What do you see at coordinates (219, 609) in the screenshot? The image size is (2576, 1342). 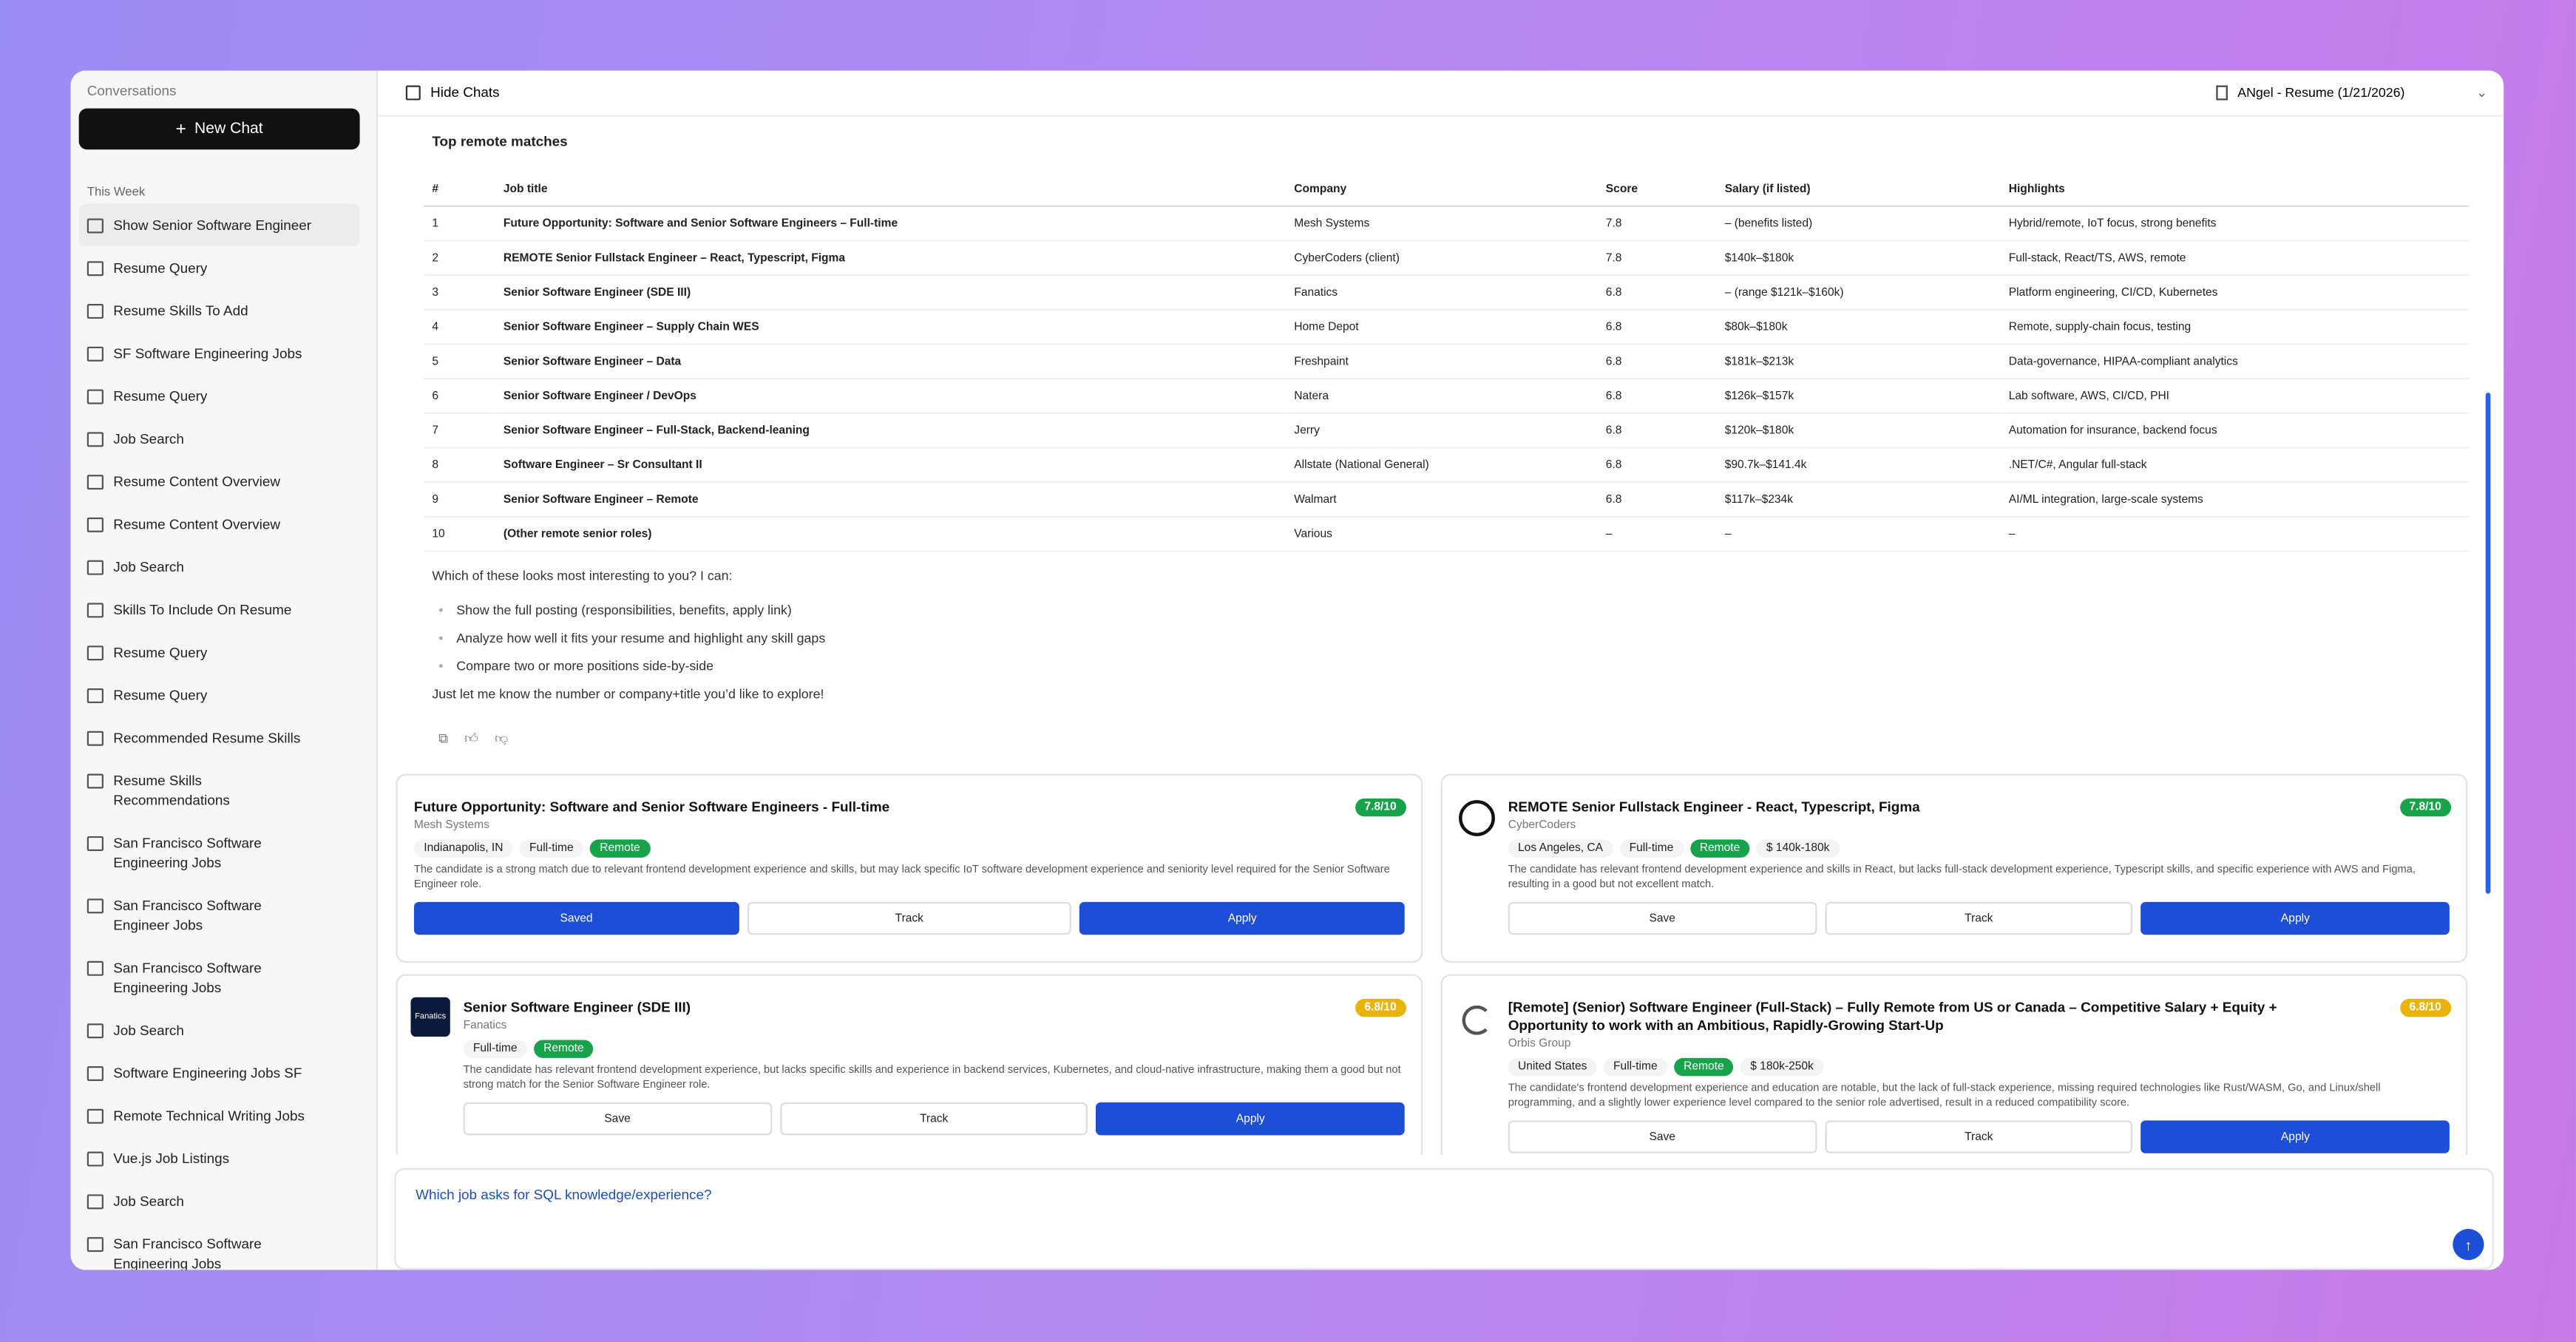 I see `conversation-item: Skills To Include On Resume` at bounding box center [219, 609].